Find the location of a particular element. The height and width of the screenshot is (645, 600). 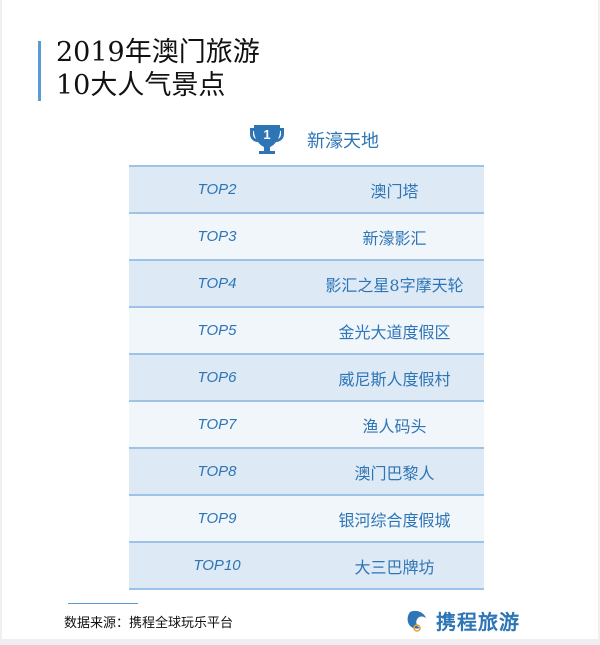

table-row: TOP6 威尼斯人度假村 is located at coordinates (306, 378).